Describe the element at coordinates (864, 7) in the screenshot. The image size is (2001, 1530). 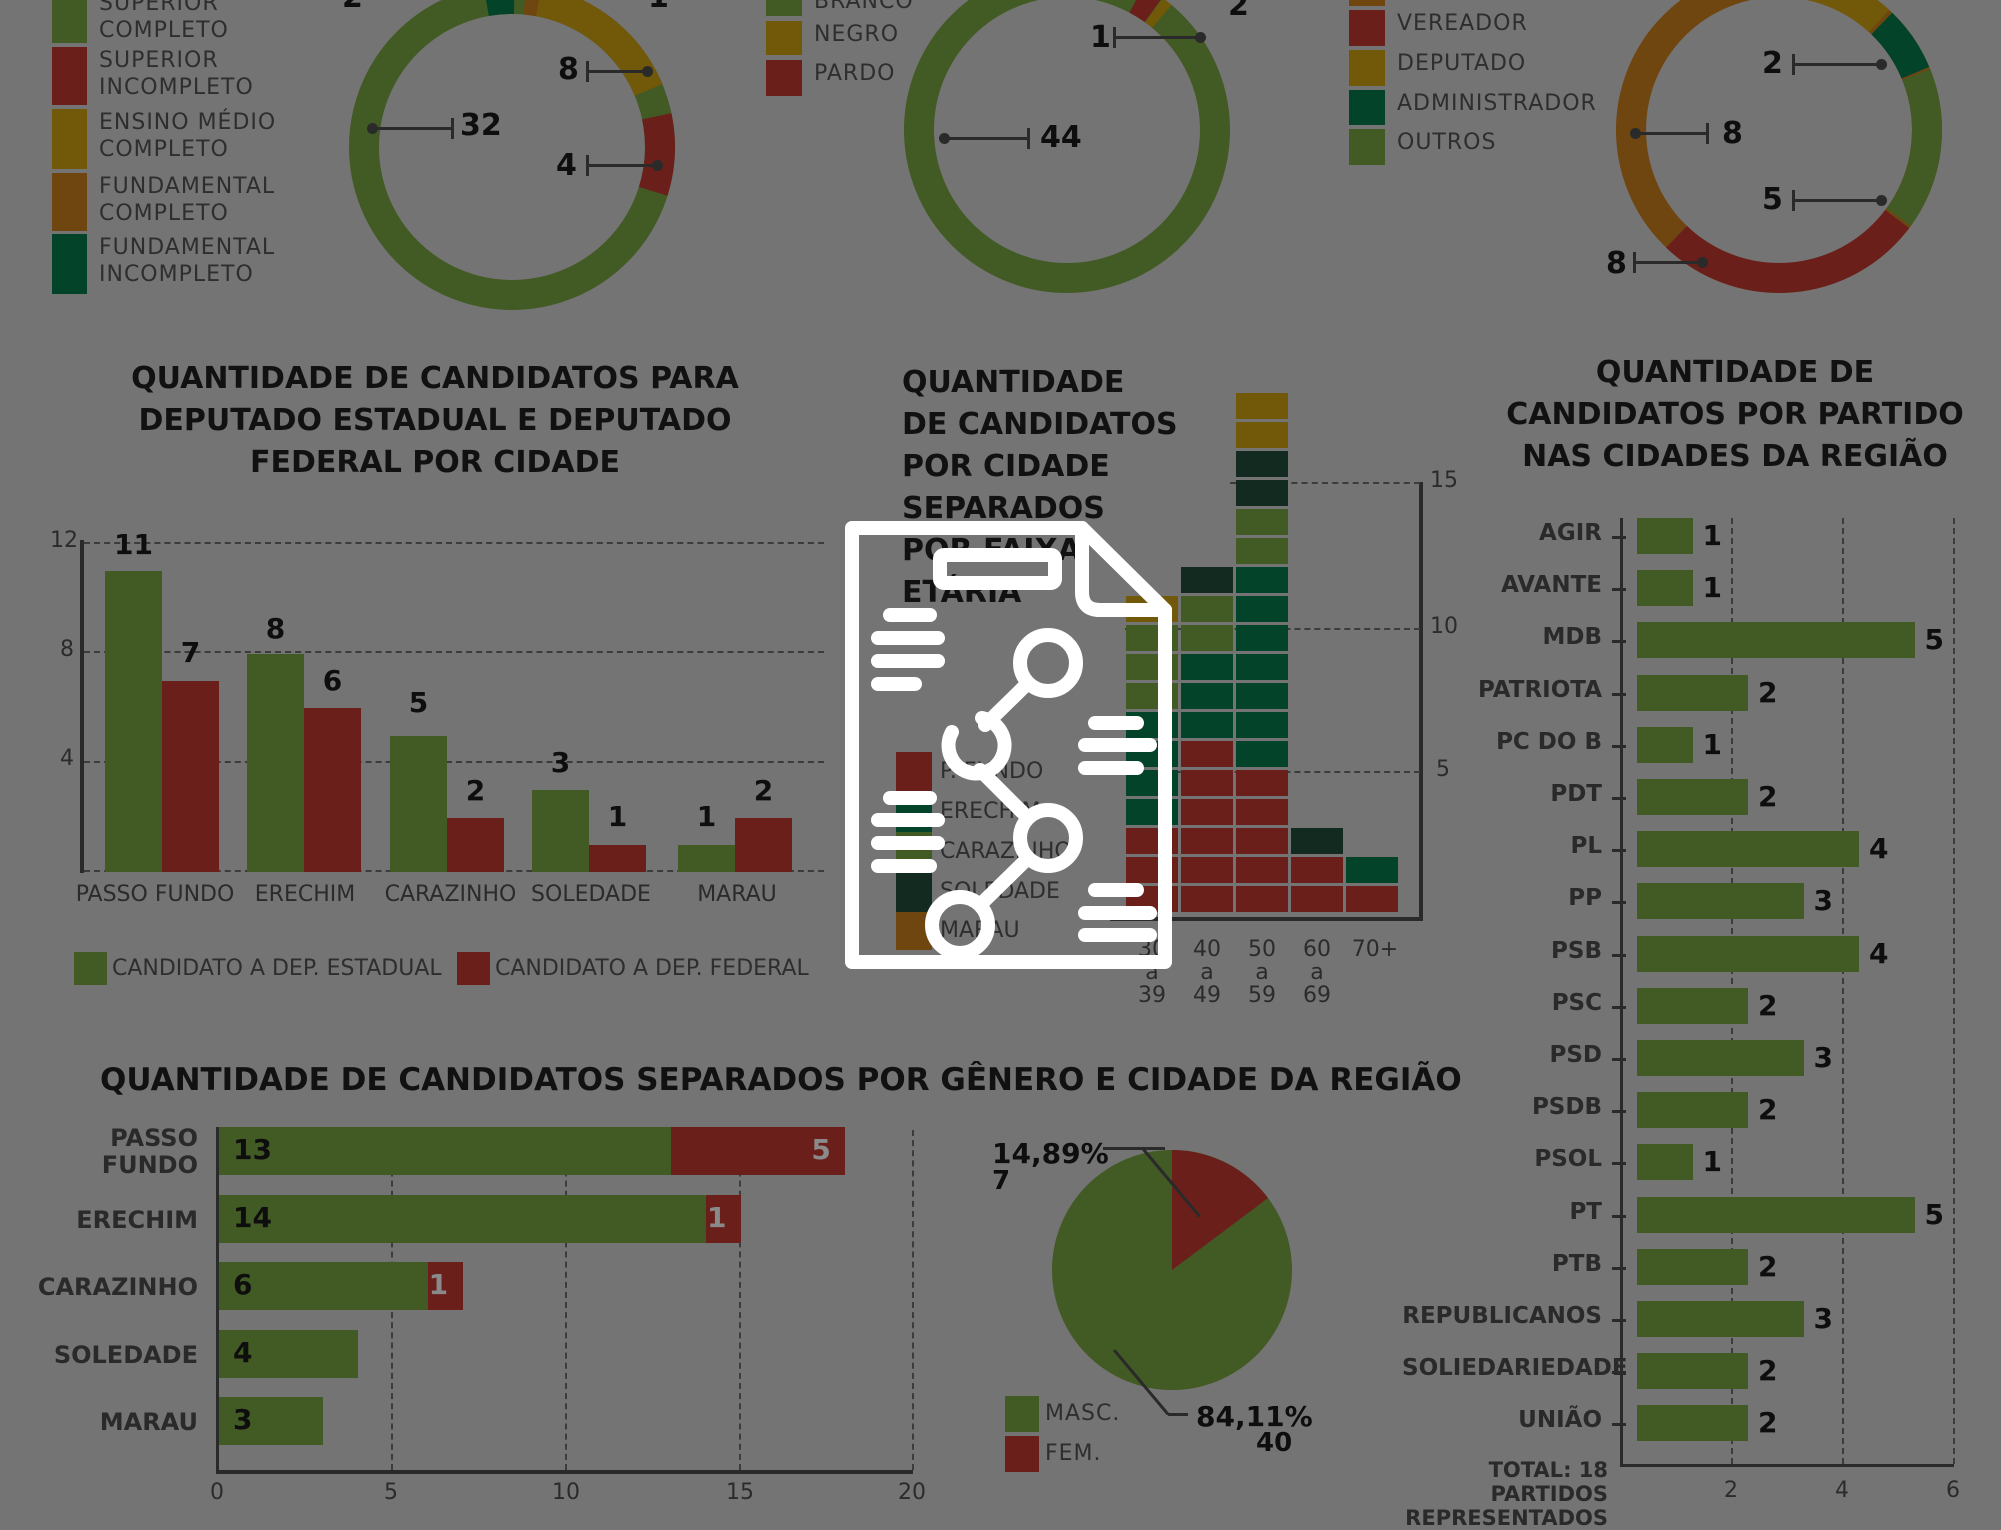
I see `legend-label: BRANCO` at that location.